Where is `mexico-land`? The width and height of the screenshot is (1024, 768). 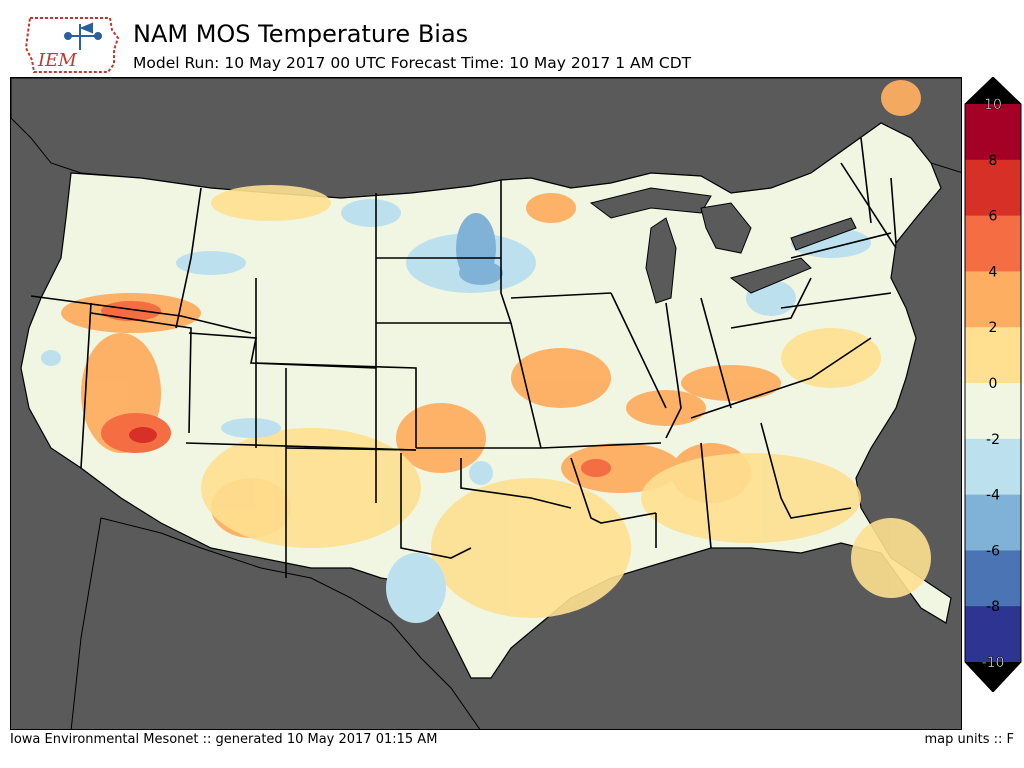
mexico-land is located at coordinates (275, 623).